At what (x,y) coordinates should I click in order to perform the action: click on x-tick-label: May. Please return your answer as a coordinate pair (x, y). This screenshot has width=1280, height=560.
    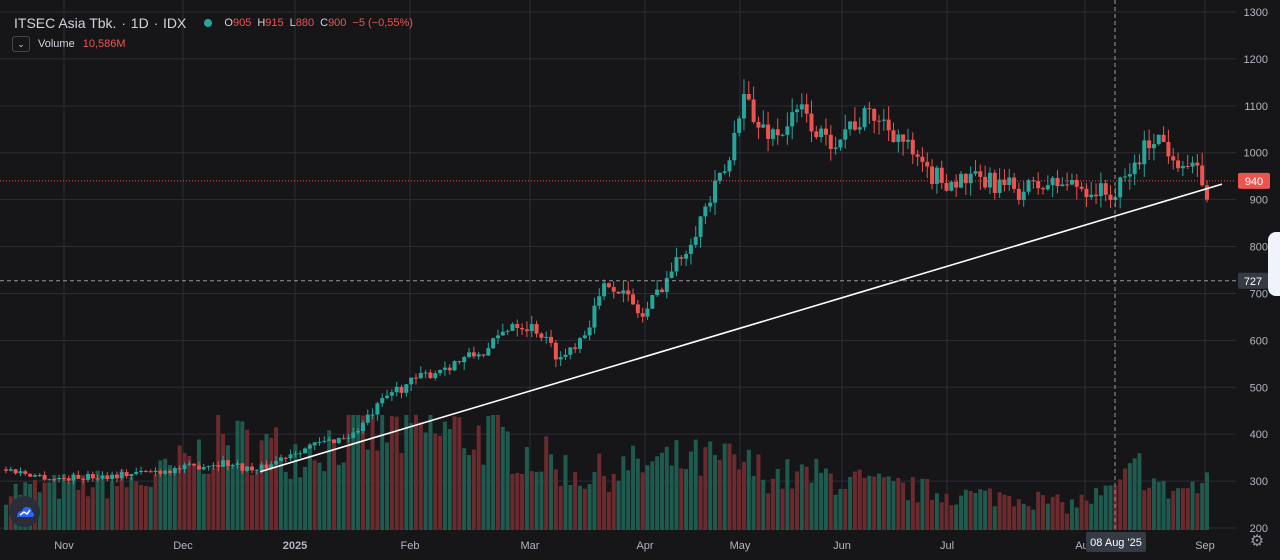
    Looking at the image, I should click on (740, 546).